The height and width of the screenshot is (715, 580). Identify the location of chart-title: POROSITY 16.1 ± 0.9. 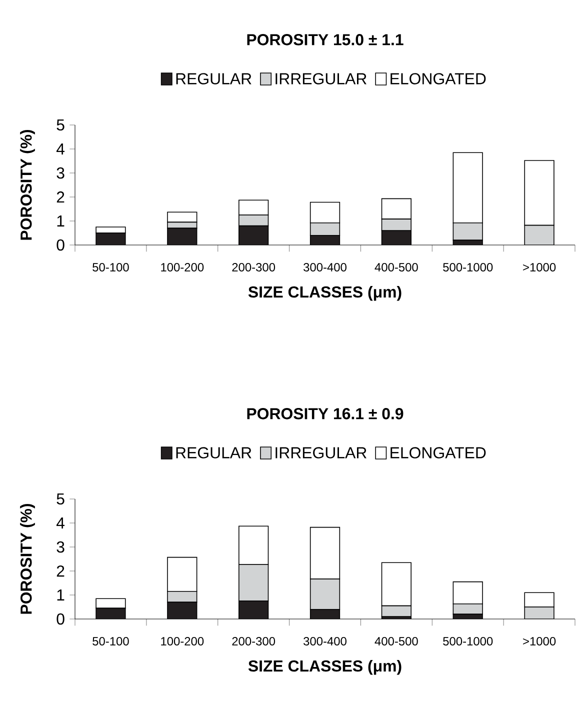
(325, 414).